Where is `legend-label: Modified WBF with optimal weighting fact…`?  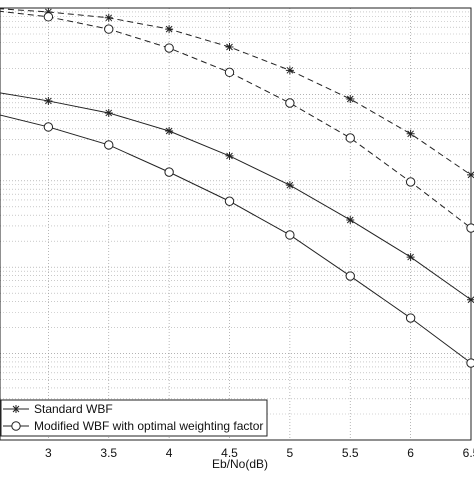
legend-label: Modified WBF with optimal weighting fact… is located at coordinates (148, 426).